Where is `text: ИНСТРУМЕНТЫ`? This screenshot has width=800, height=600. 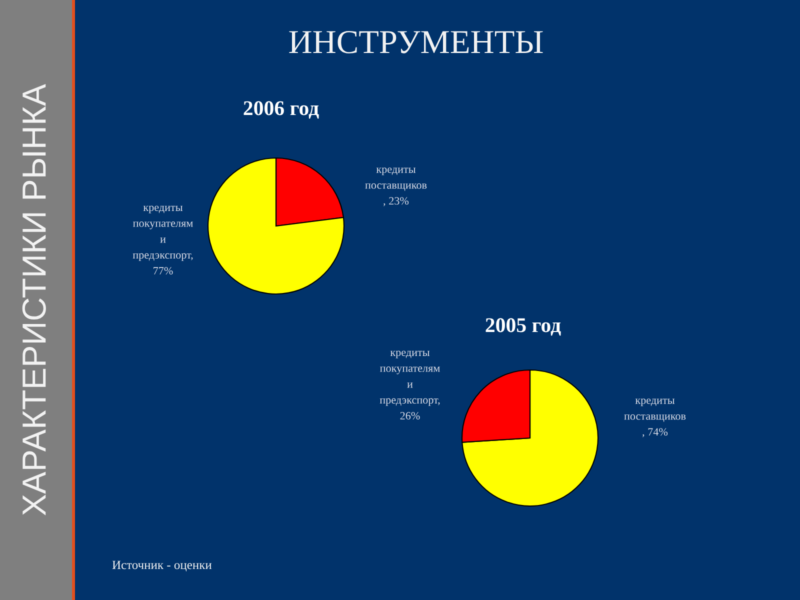
text: ИНСТРУМЕНТЫ is located at coordinates (416, 42).